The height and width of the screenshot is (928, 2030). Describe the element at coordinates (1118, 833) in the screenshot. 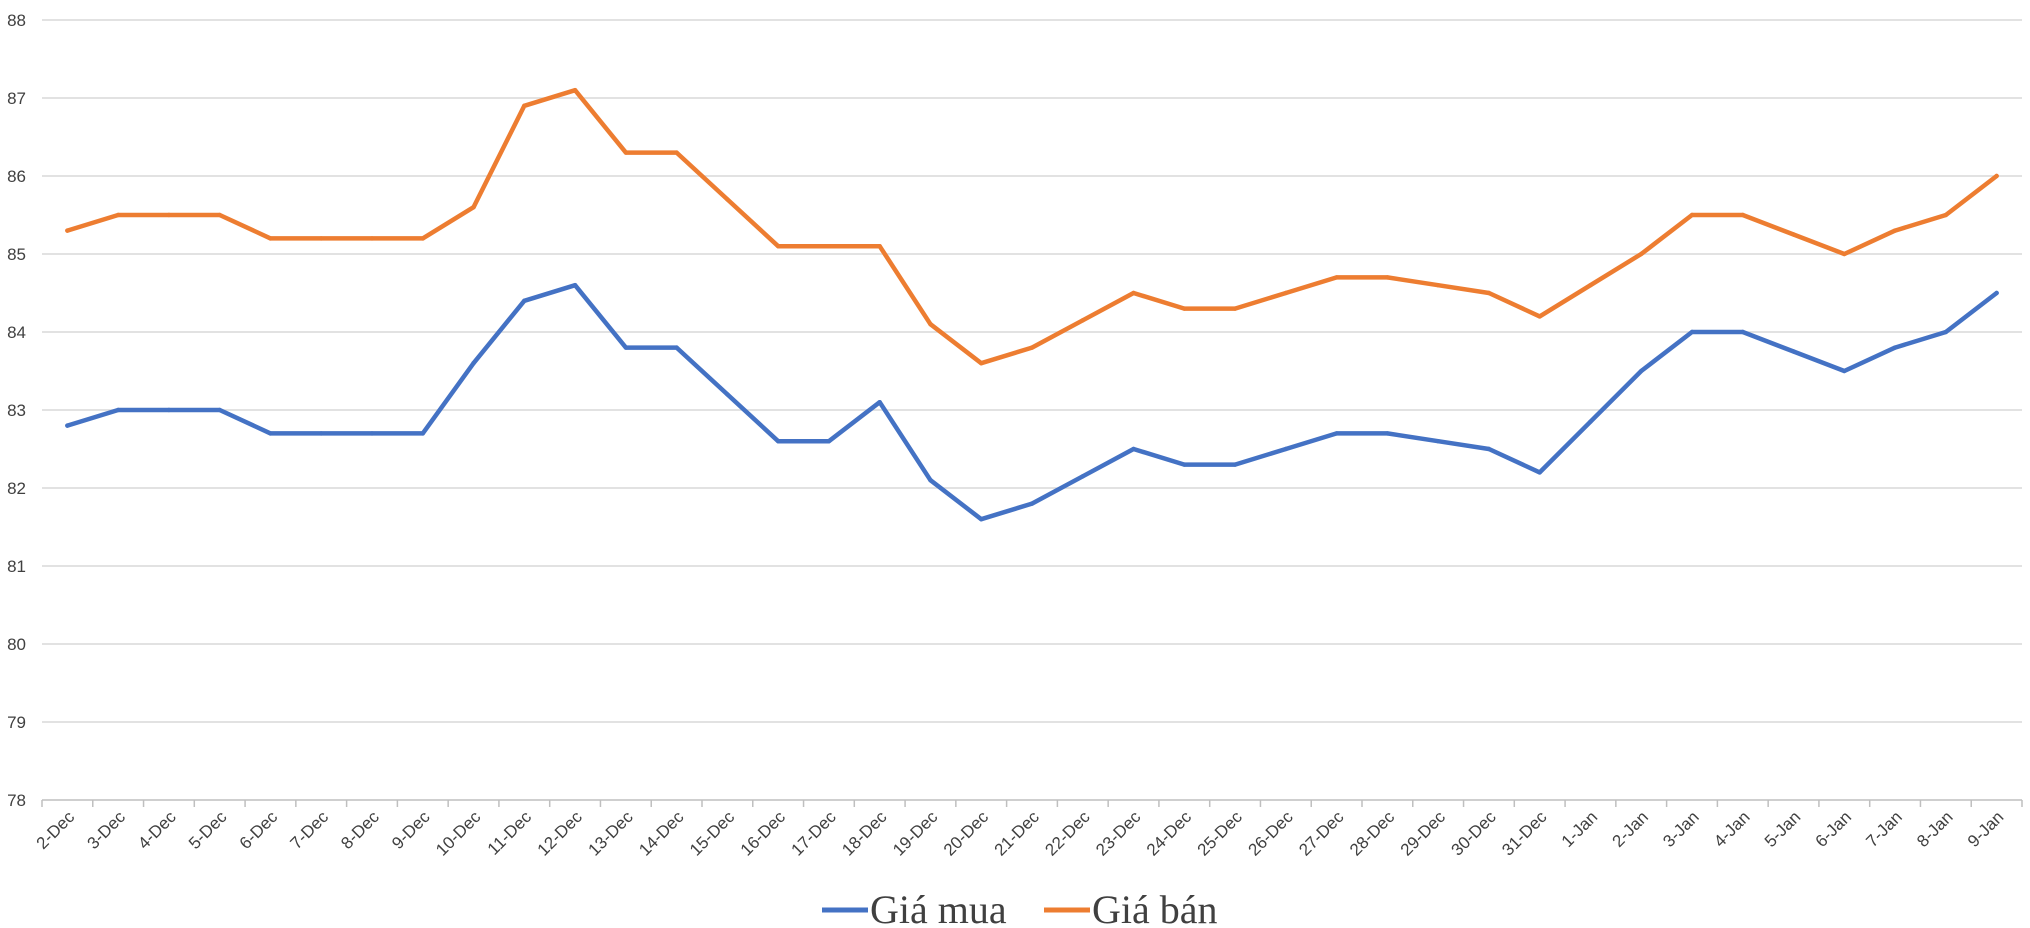

I see `x-tick-label: 23-Dec` at that location.